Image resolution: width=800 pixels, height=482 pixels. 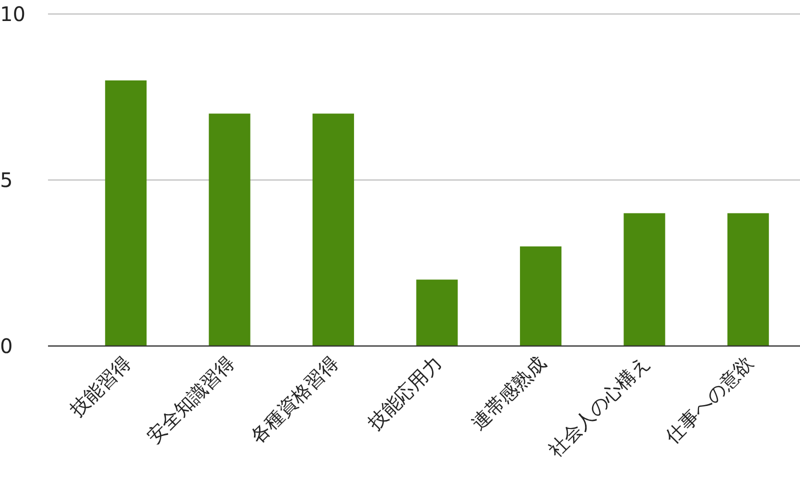 I want to click on x-tick-label: 連帯感熟成, so click(x=509, y=393).